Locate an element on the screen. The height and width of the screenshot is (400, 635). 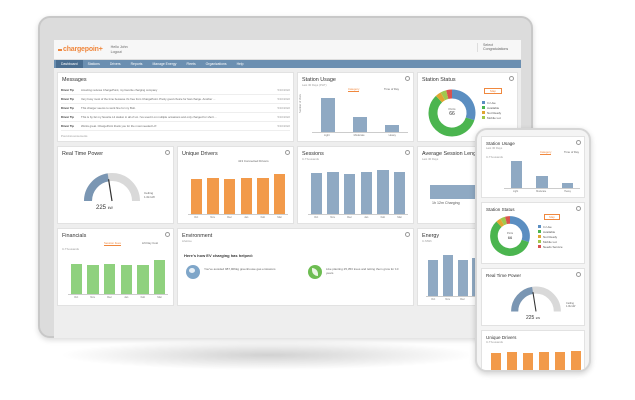
user-menu: Hello John Logout is located at coordinates (119, 49).